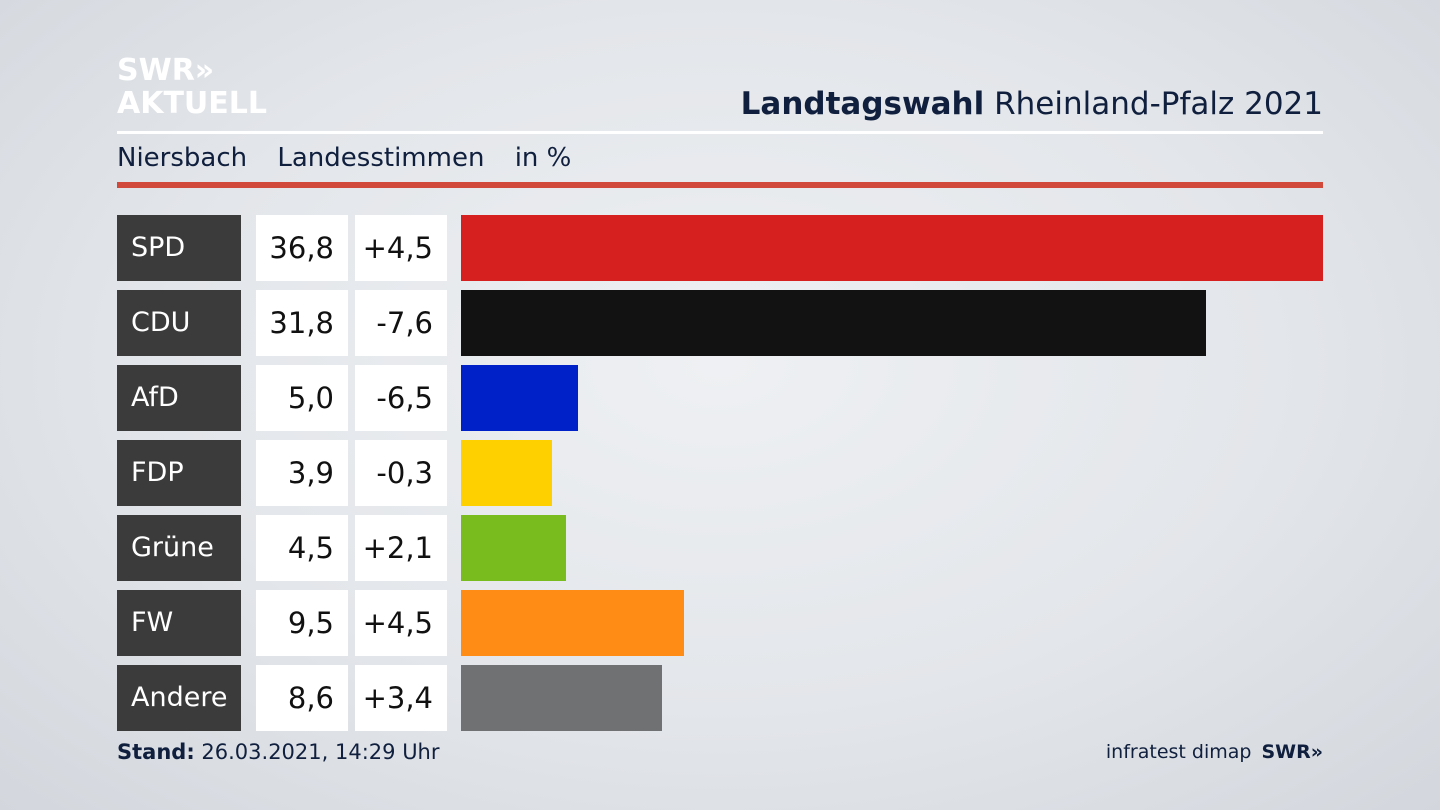  Describe the element at coordinates (401, 473) in the screenshot. I see `diff-label: -0,3` at that location.